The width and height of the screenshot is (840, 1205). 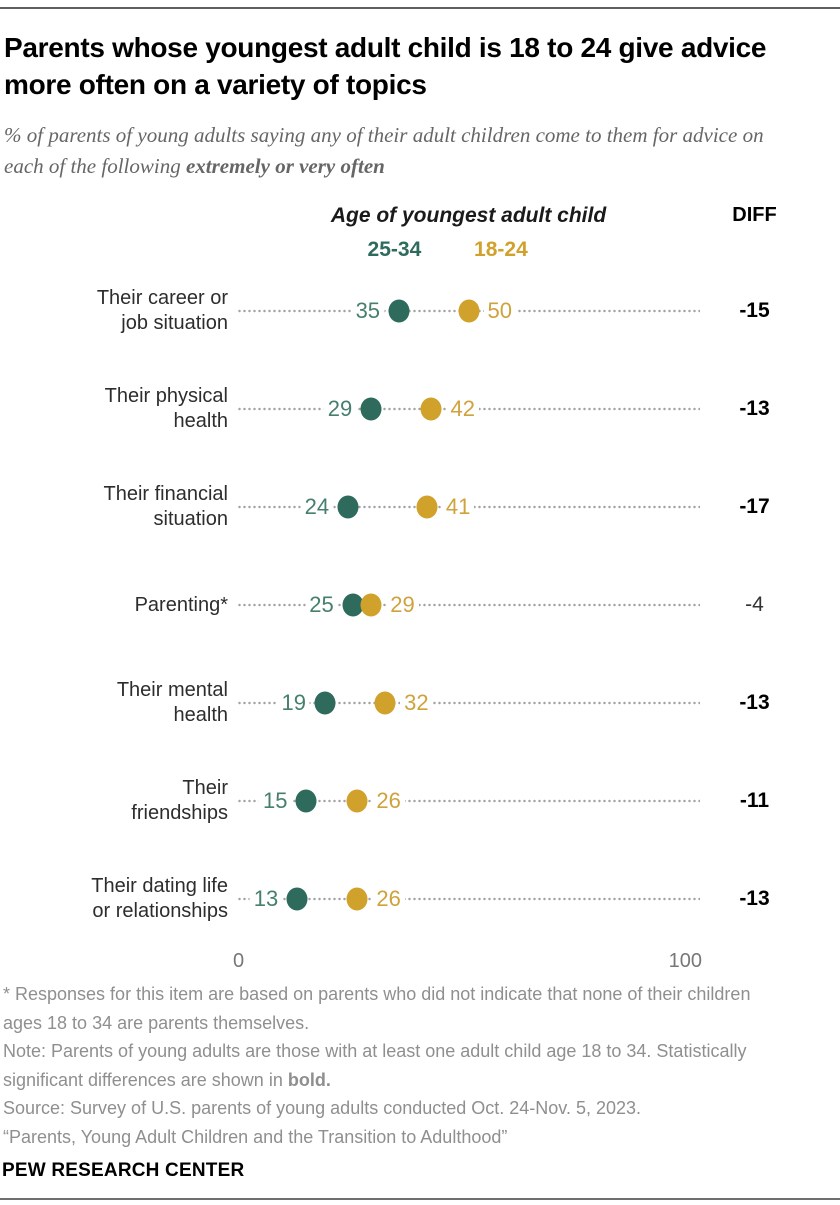 What do you see at coordinates (275, 801) in the screenshot?
I see `value-label-25-34: 15` at bounding box center [275, 801].